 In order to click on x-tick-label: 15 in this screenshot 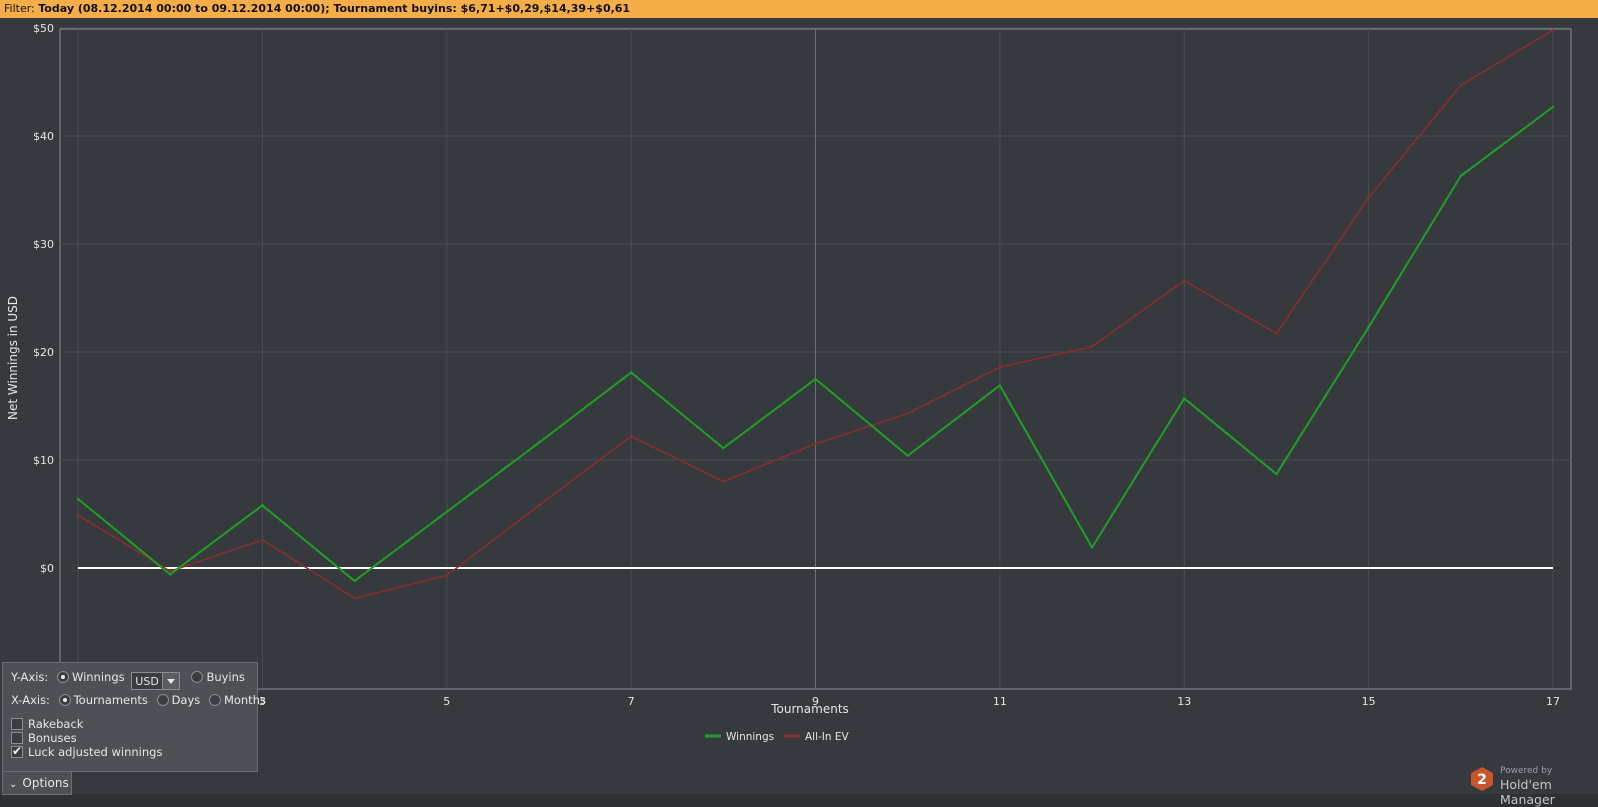, I will do `click(1369, 701)`.